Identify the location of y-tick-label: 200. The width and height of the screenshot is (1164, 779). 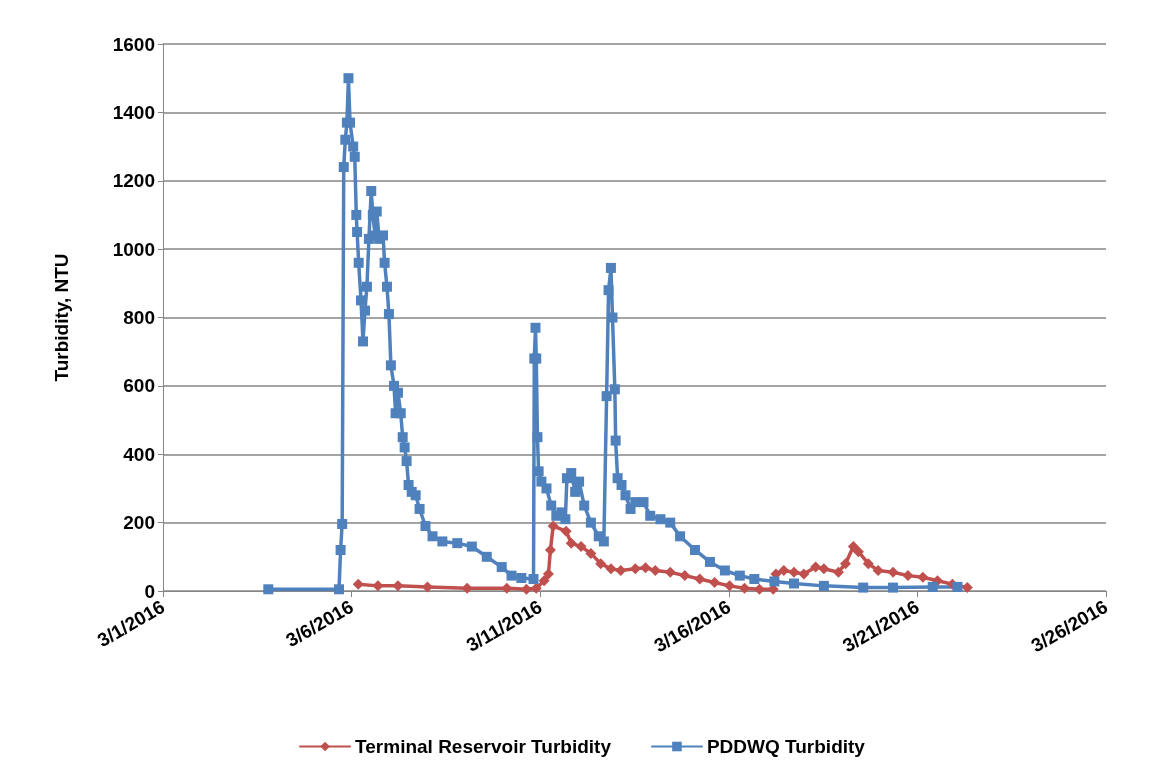
(139, 523).